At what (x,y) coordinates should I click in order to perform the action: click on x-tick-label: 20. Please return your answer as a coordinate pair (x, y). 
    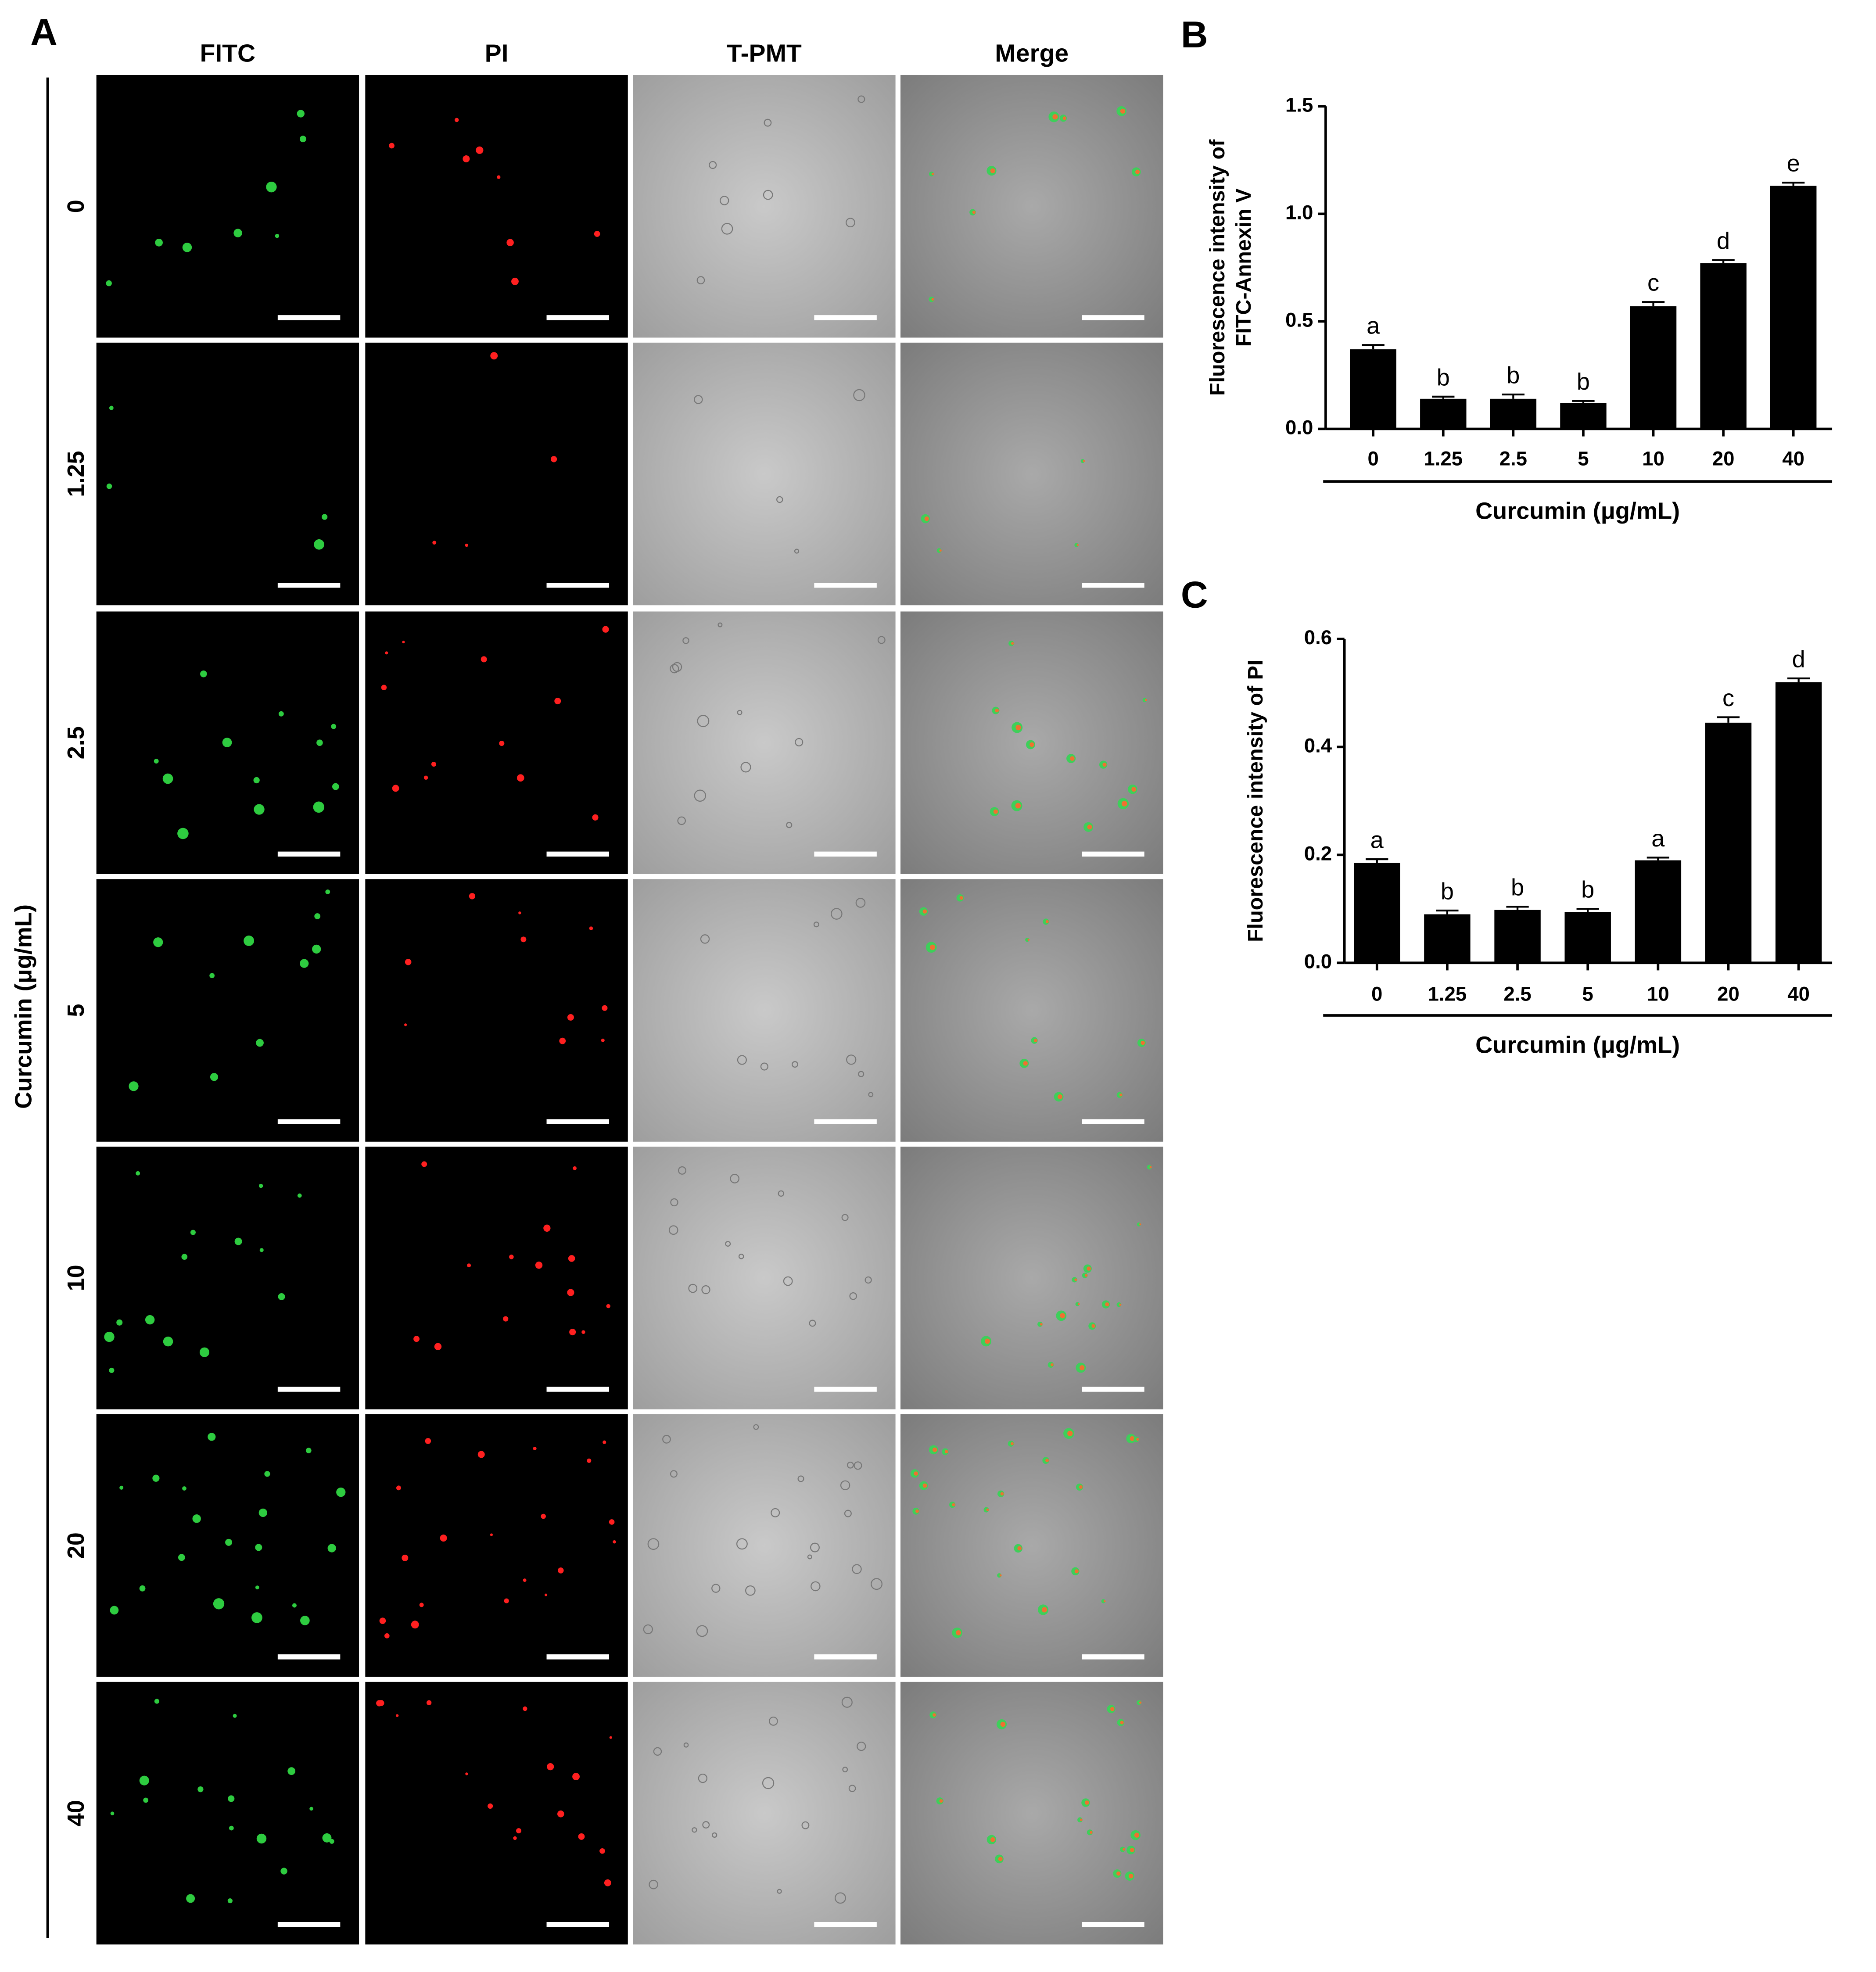
    Looking at the image, I should click on (1723, 459).